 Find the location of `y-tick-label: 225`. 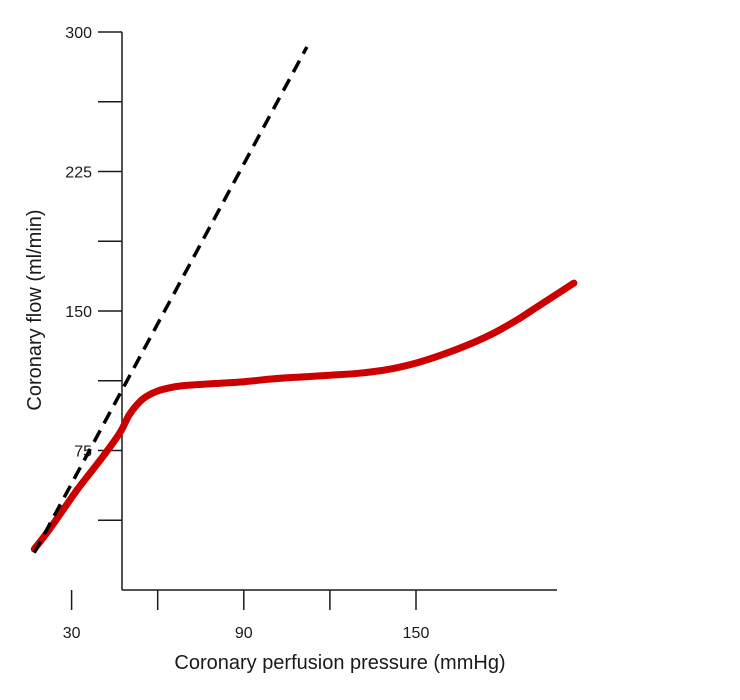

y-tick-label: 225 is located at coordinates (78, 173).